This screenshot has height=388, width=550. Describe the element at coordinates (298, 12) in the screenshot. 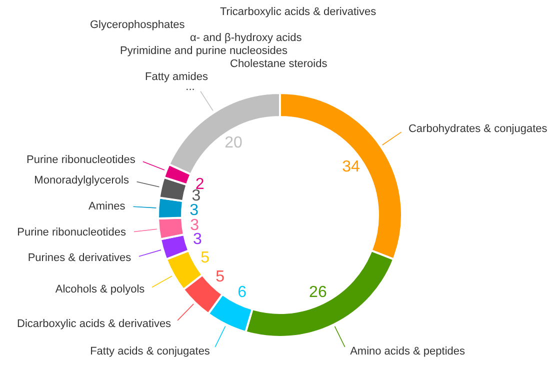

I see `text: Tricarboxylic acids & derivatives` at that location.